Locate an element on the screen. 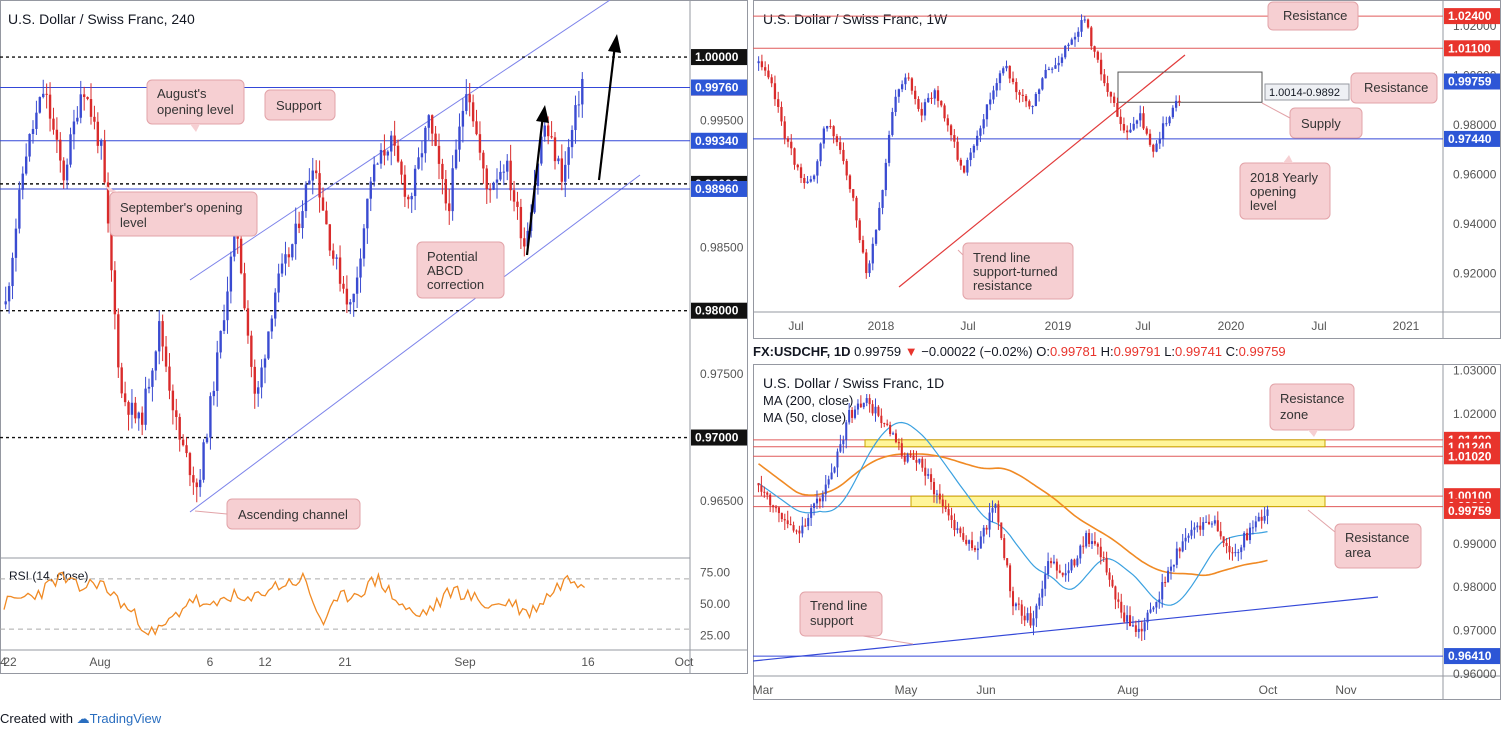 Image resolution: width=1503 pixels, height=735 pixels. august-opening-line2: opening level is located at coordinates (195, 109).